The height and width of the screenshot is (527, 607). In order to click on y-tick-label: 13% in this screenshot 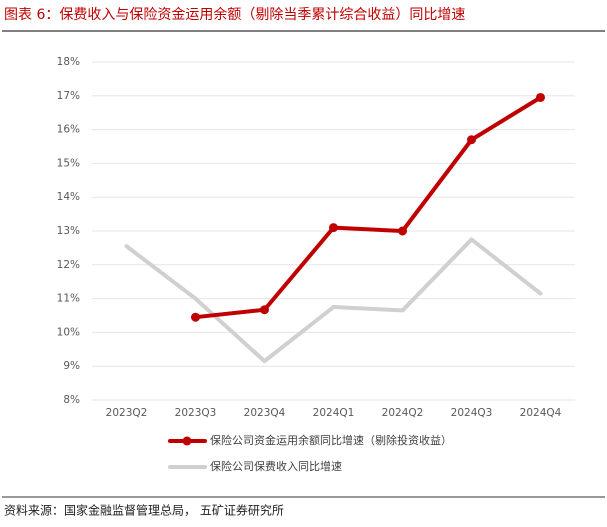, I will do `click(68, 231)`.